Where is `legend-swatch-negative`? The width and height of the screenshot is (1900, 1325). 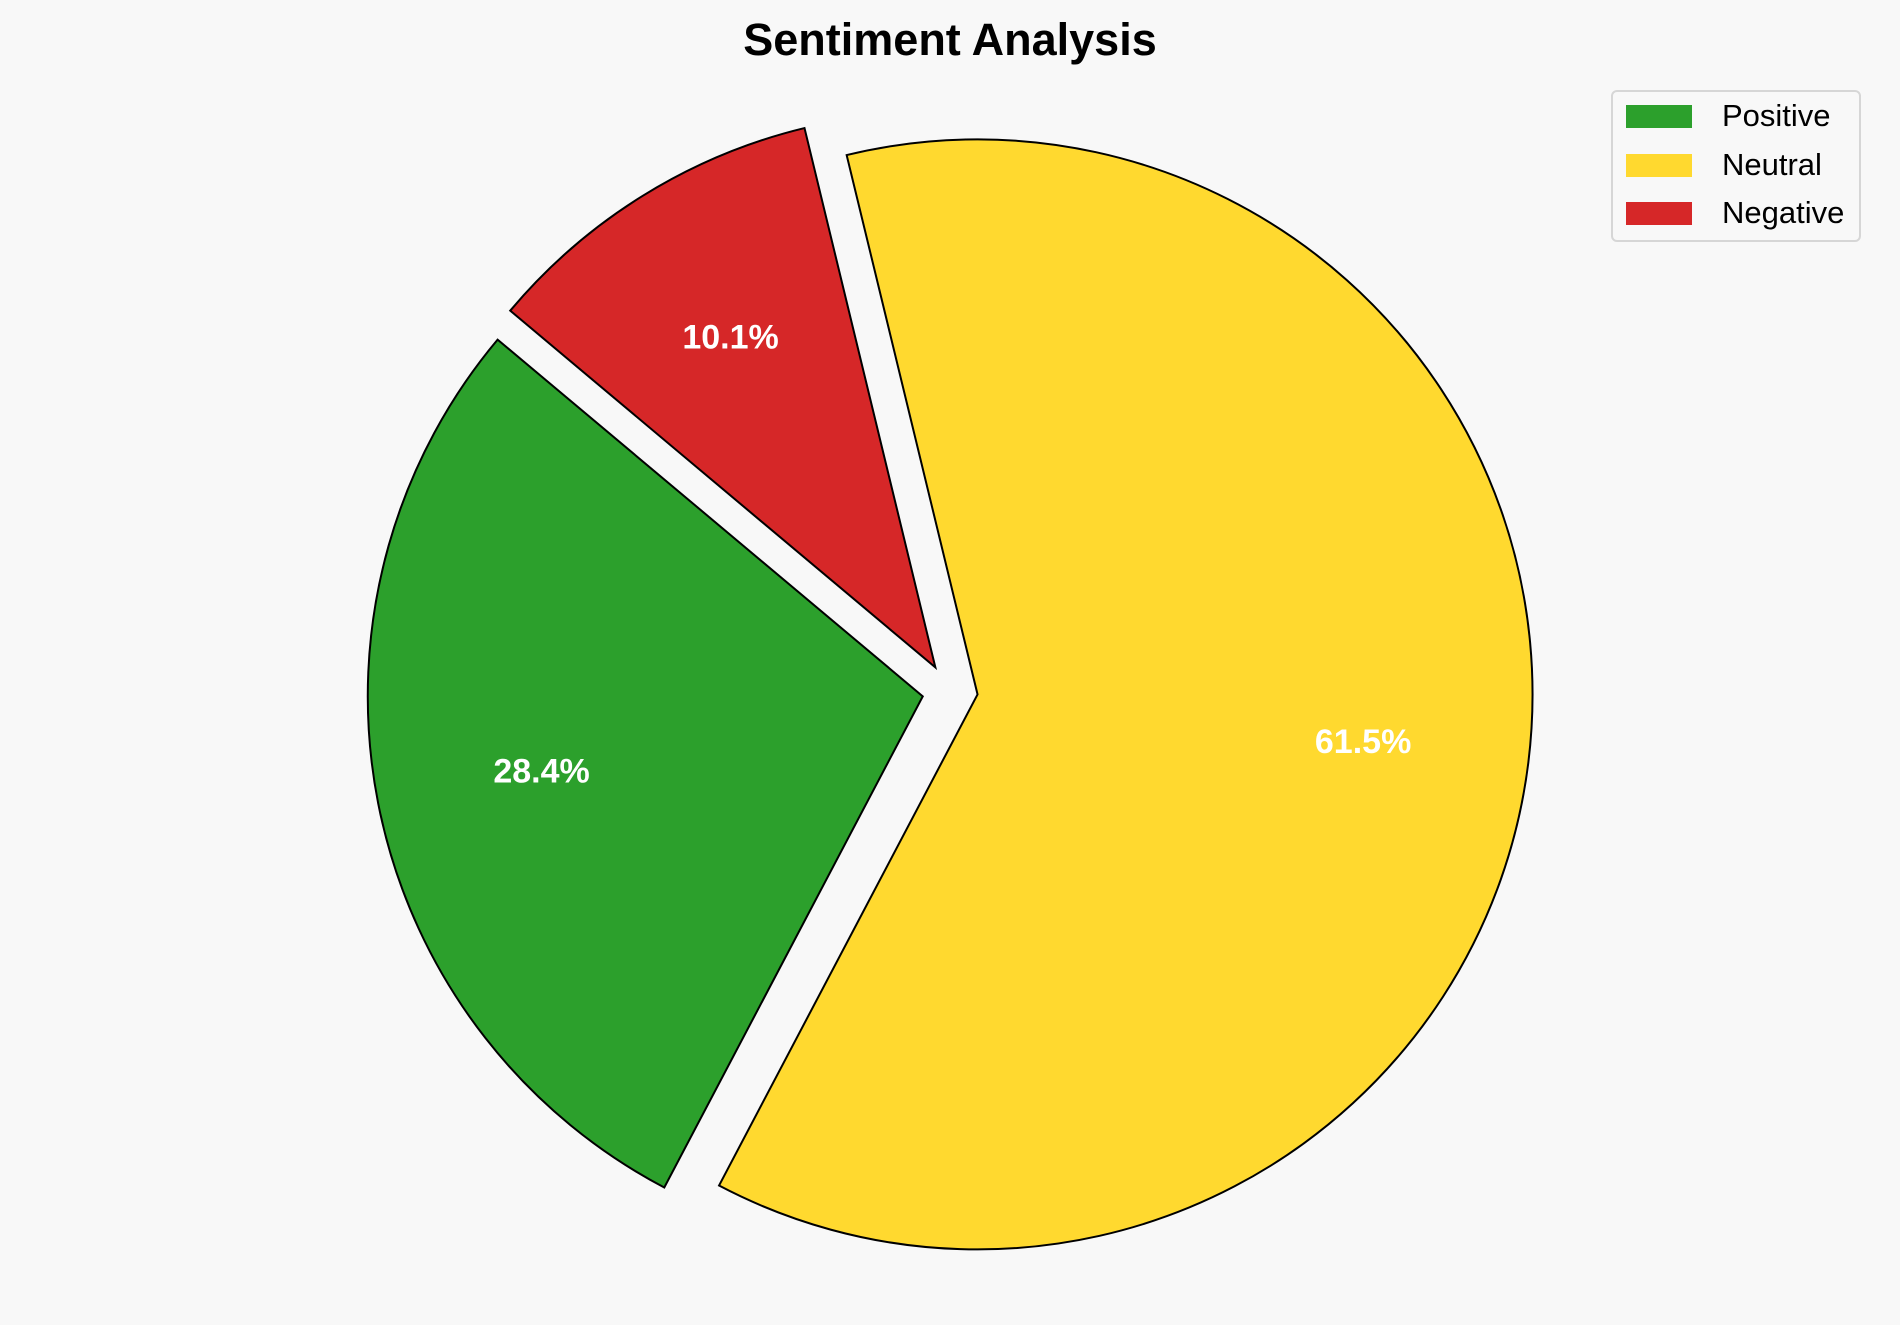
legend-swatch-negative is located at coordinates (1659, 213).